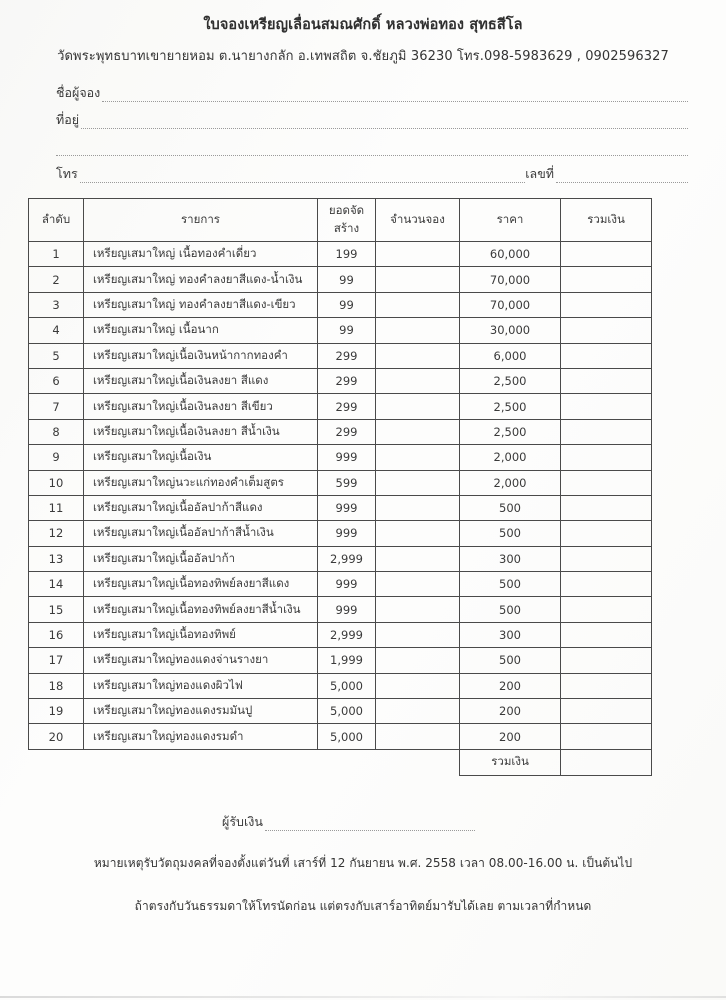  Describe the element at coordinates (200, 686) in the screenshot. I see `cell-item: เหรียญเสมาใหญ่ทองแดงผิวไฟ` at that location.